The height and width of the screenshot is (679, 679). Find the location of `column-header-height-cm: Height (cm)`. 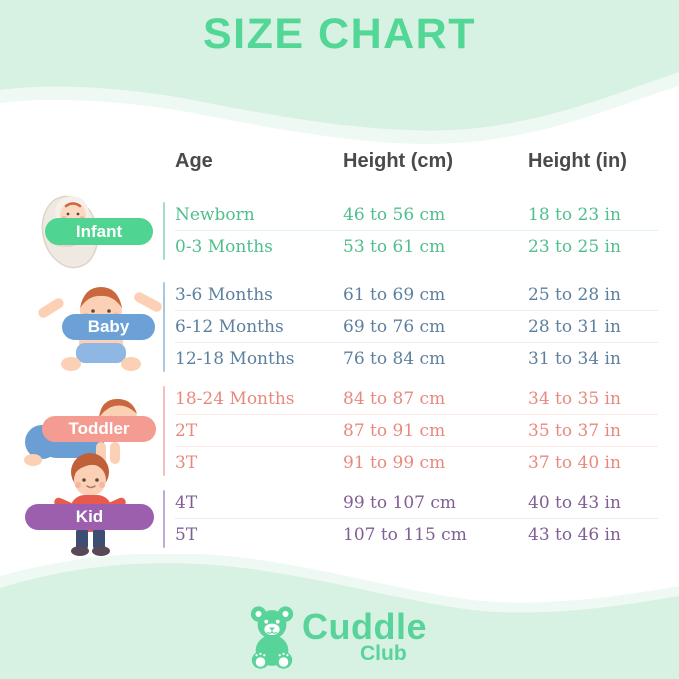

column-header-height-cm: Height (cm) is located at coordinates (398, 161).